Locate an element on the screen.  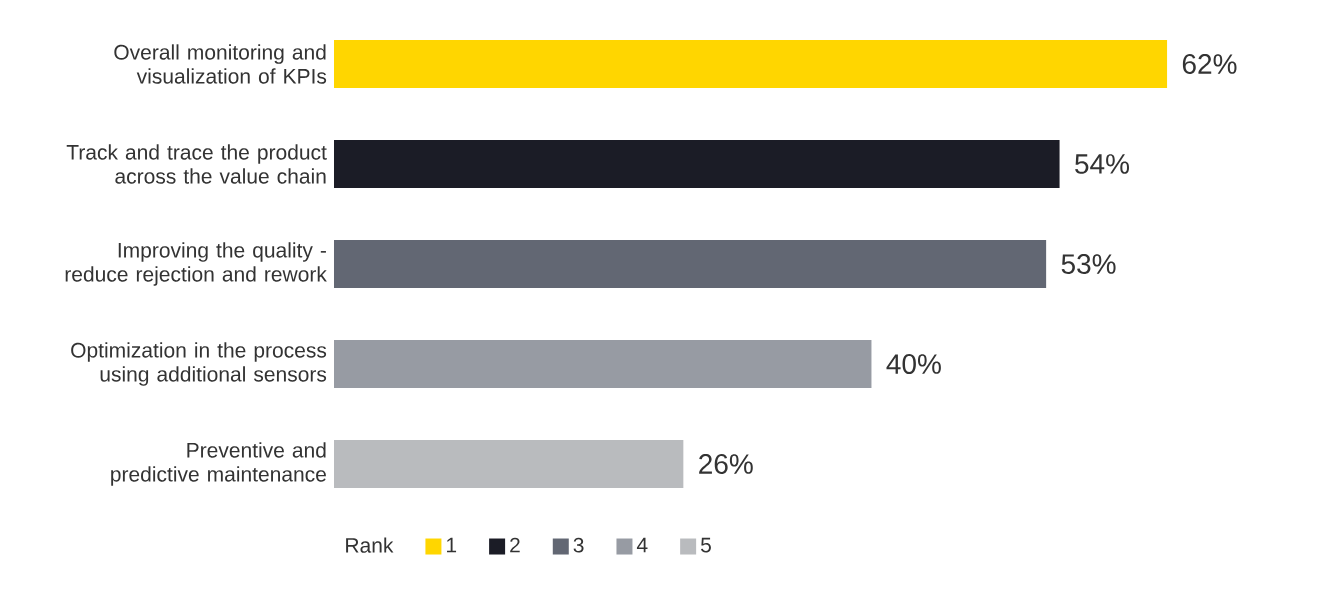
legend-label: 3 is located at coordinates (578, 545).